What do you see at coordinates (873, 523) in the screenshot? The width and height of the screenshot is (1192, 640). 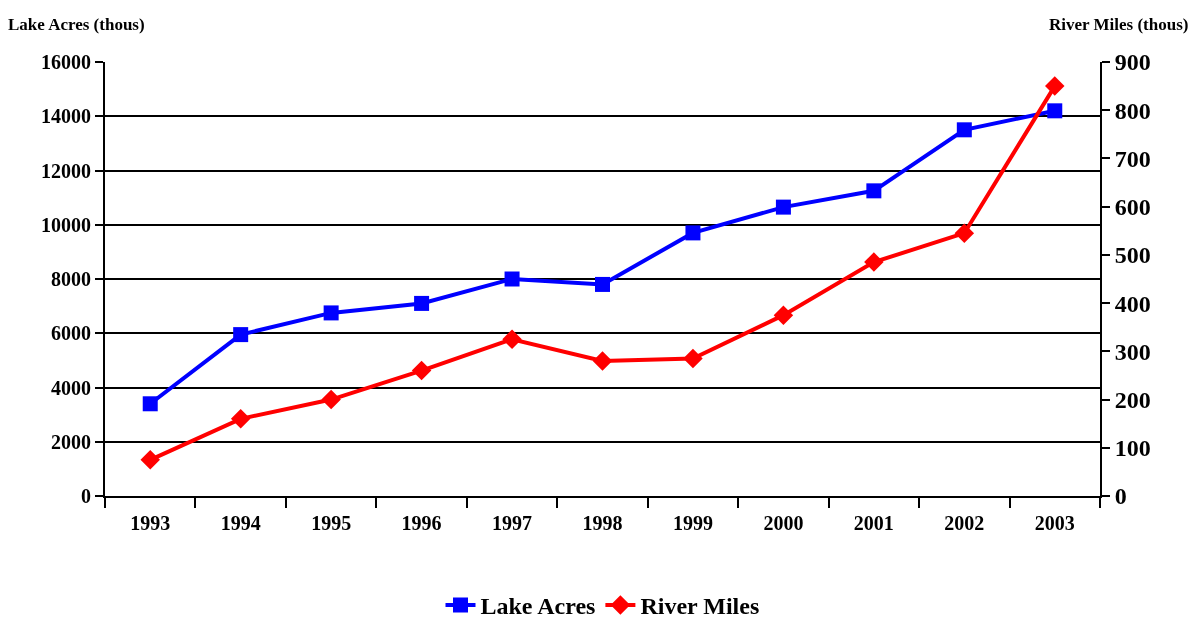 I see `x-tick-label: 2001` at bounding box center [873, 523].